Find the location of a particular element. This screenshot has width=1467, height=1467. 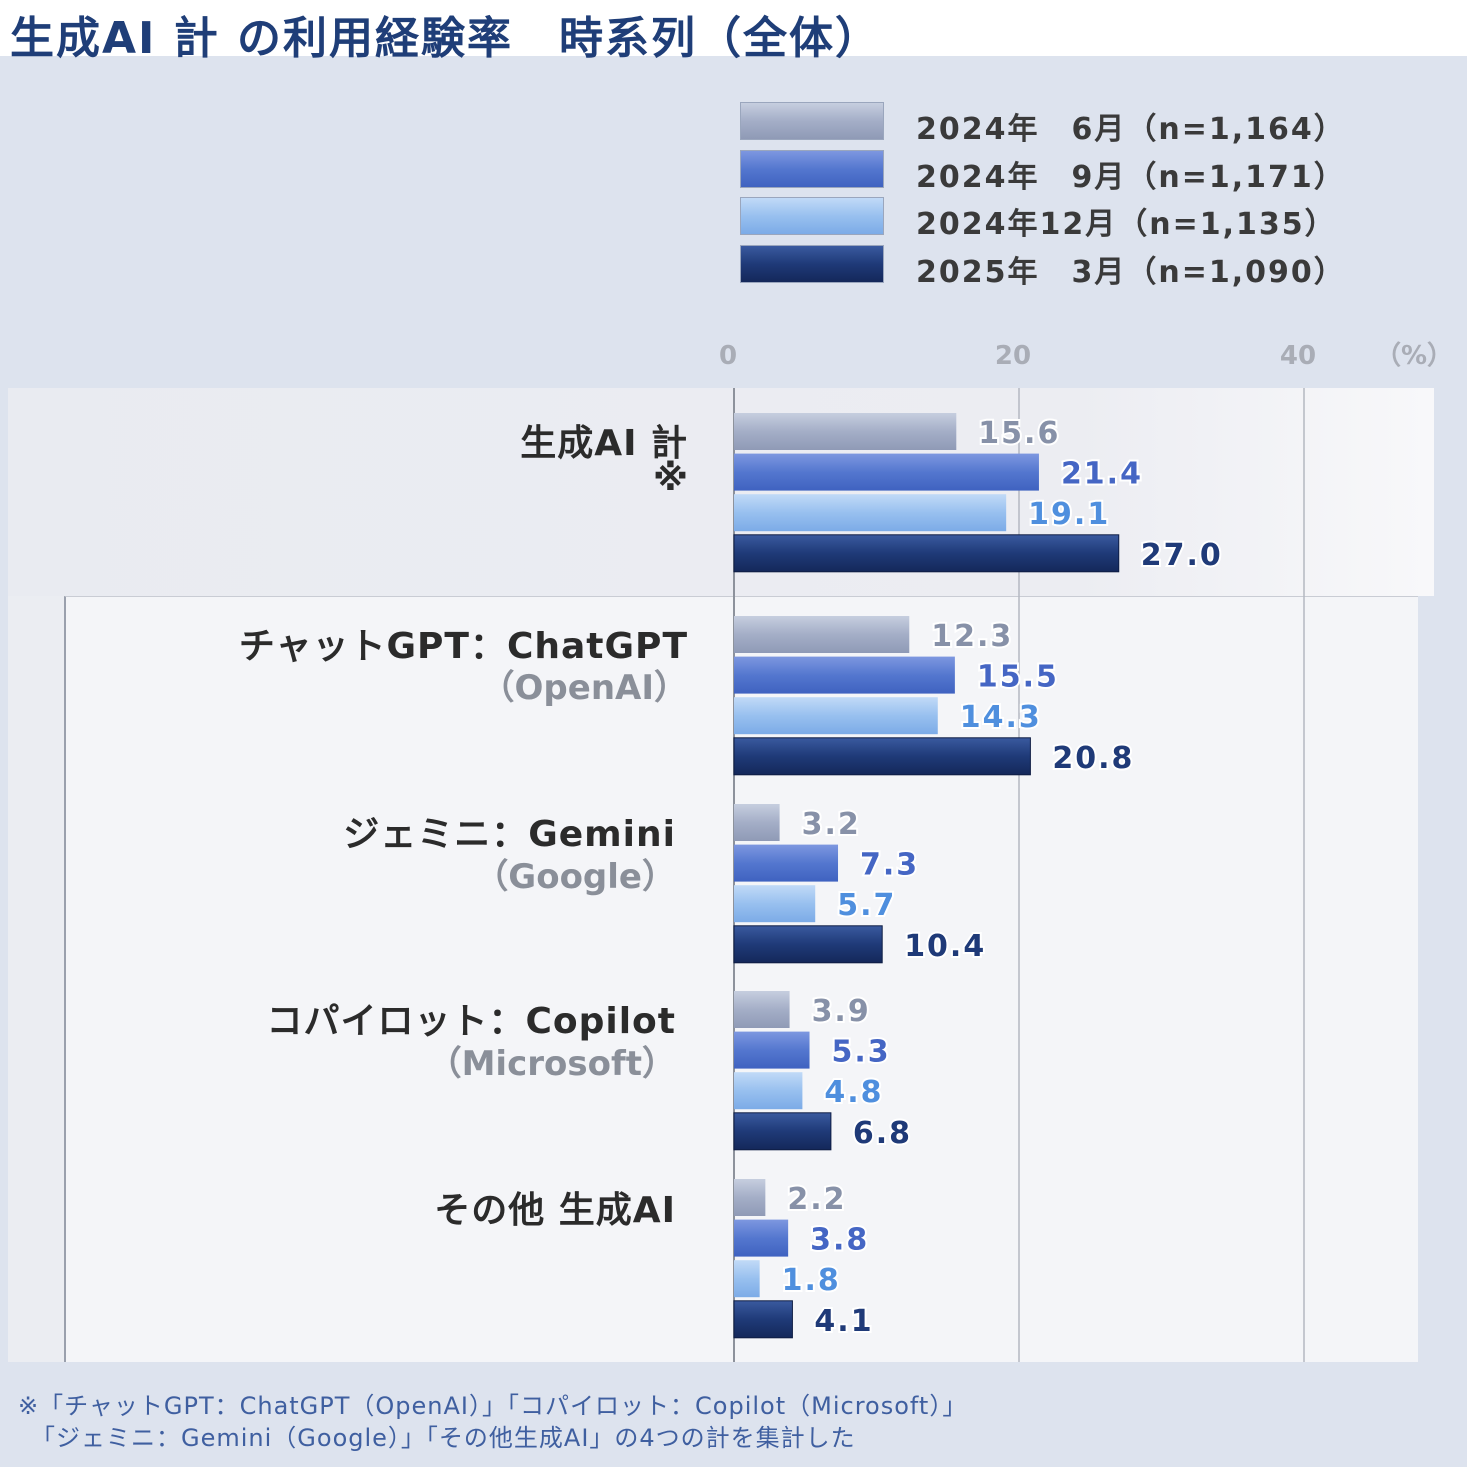

title-bar: 生成AI 計 の利用経験率 時系列（全体） is located at coordinates (733, 32).